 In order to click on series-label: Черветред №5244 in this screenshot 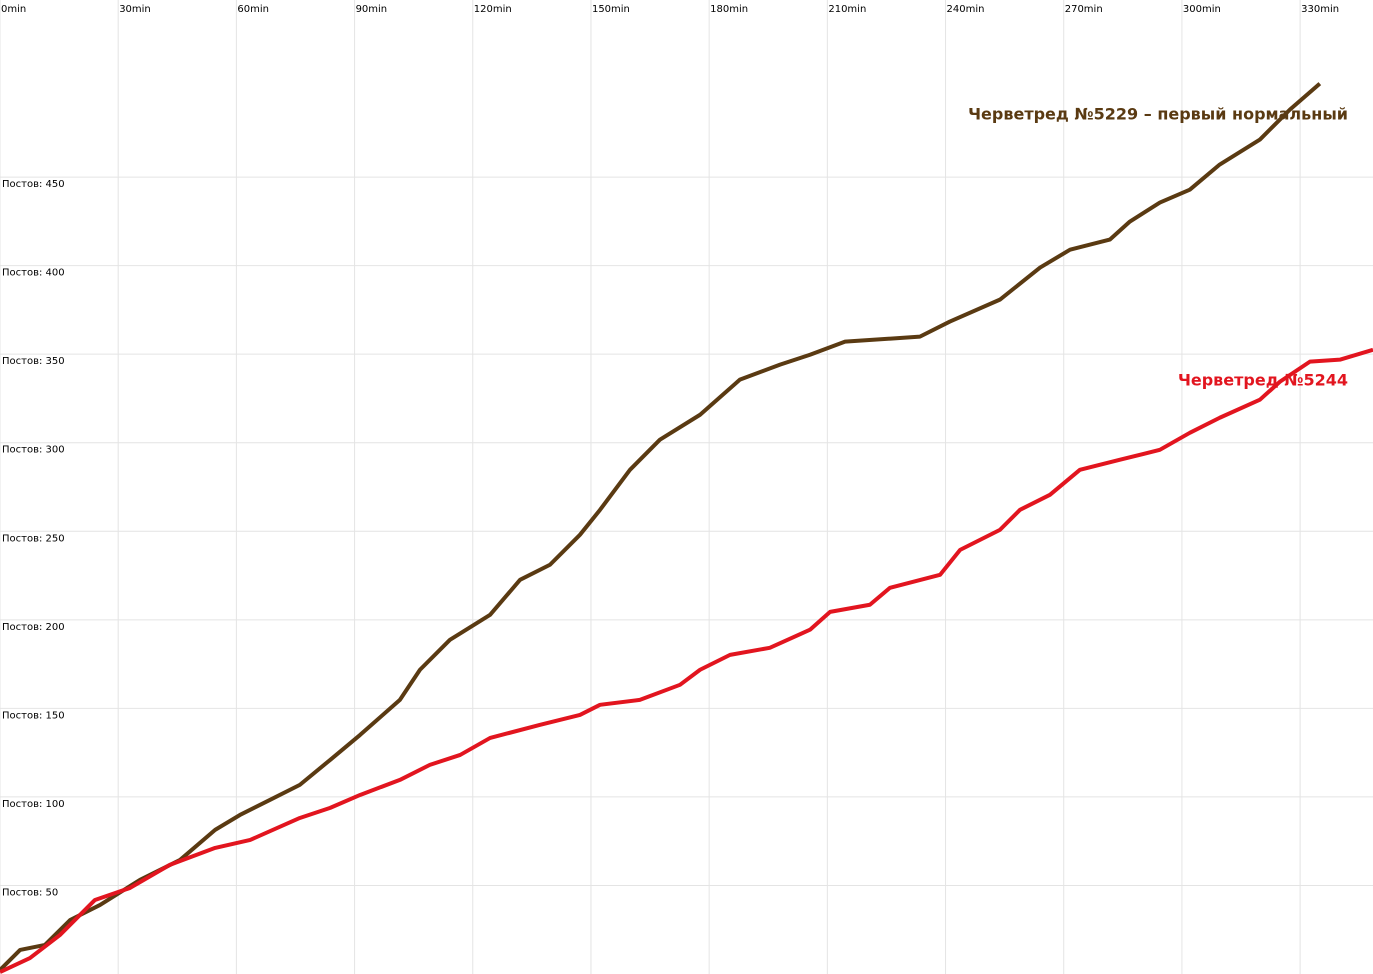, I will do `click(1263, 380)`.